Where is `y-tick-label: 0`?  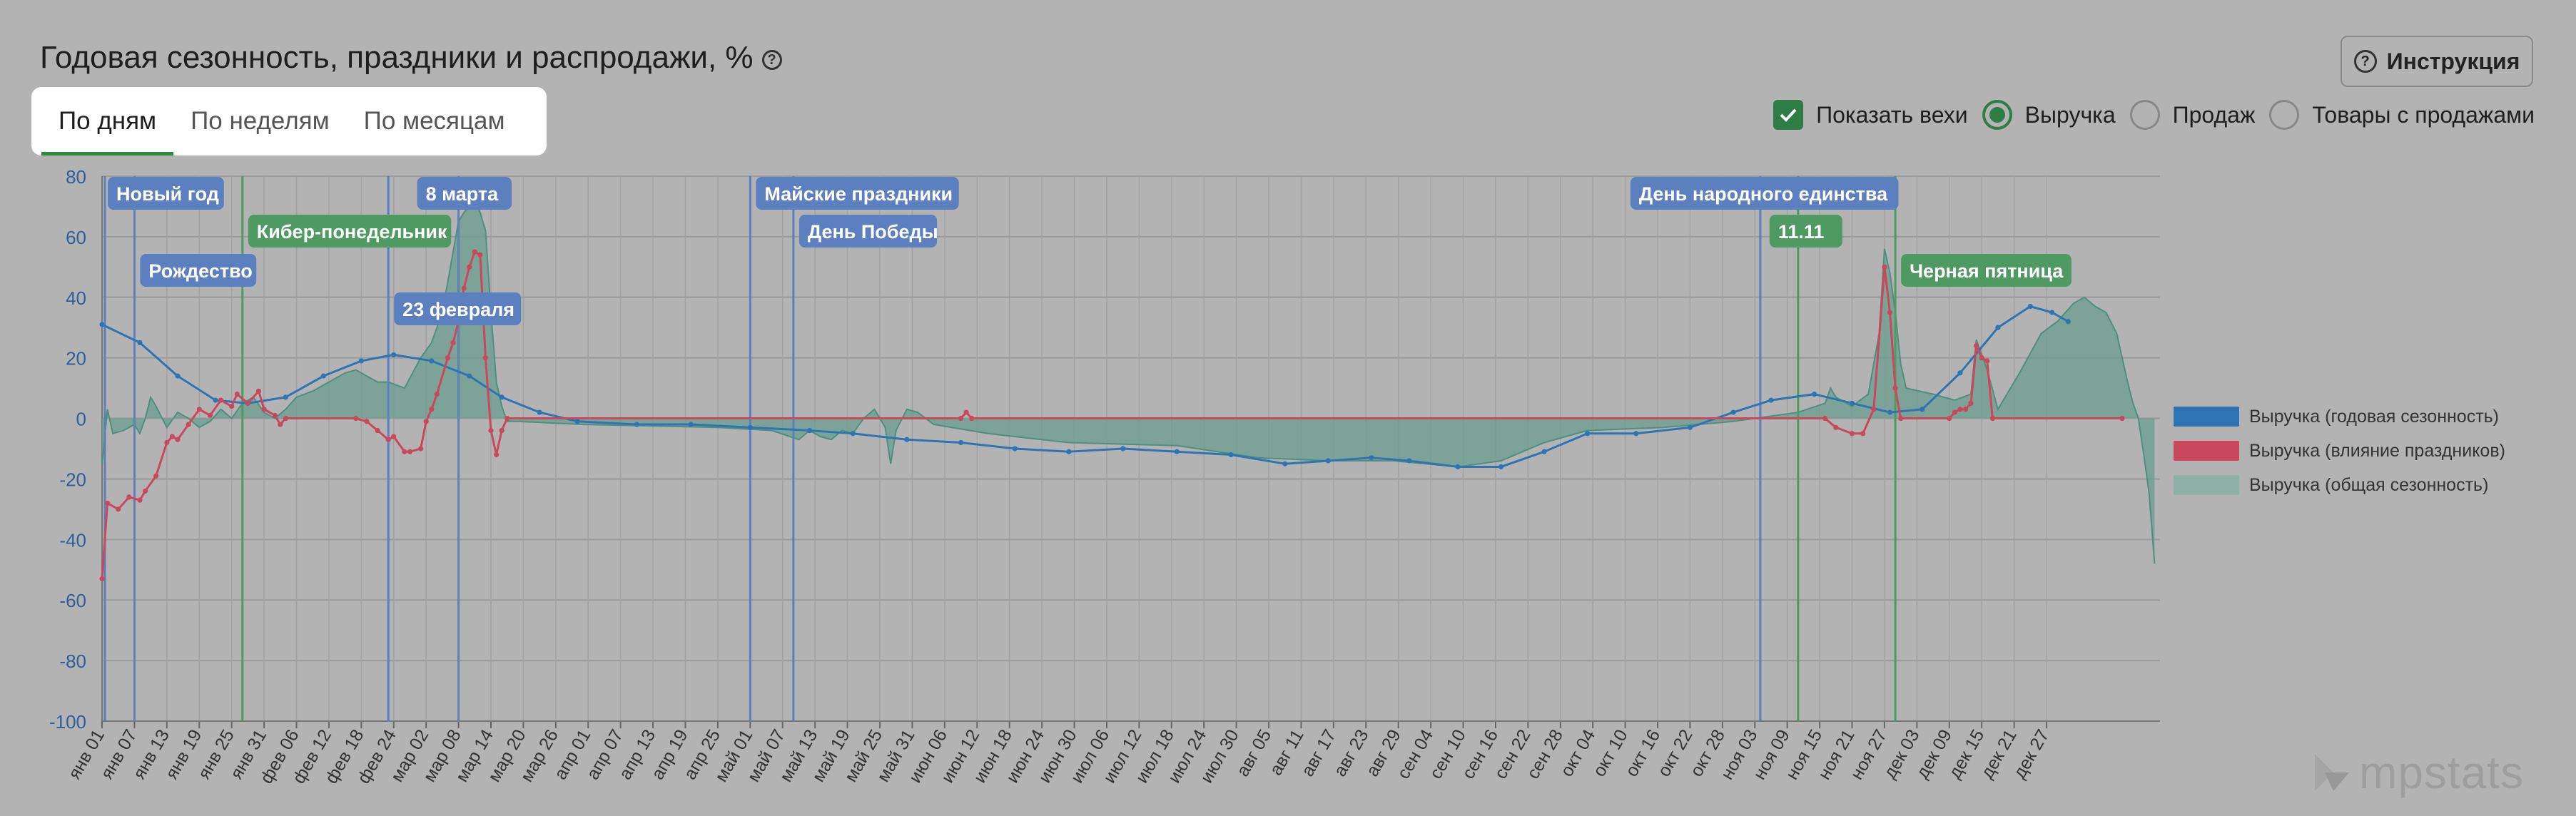
y-tick-label: 0 is located at coordinates (81, 420).